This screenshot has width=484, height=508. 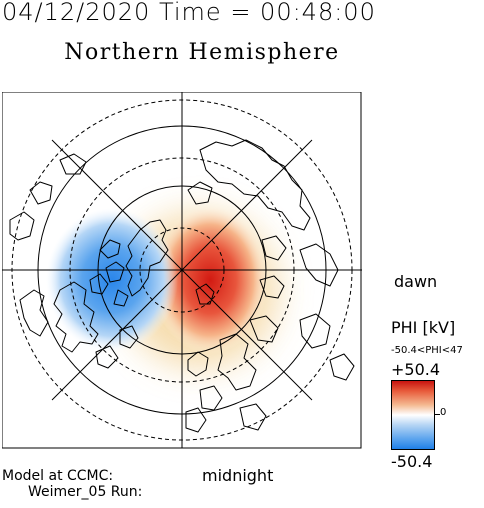 What do you see at coordinates (437, 414) in the screenshot?
I see `colorbar-zero-tick` at bounding box center [437, 414].